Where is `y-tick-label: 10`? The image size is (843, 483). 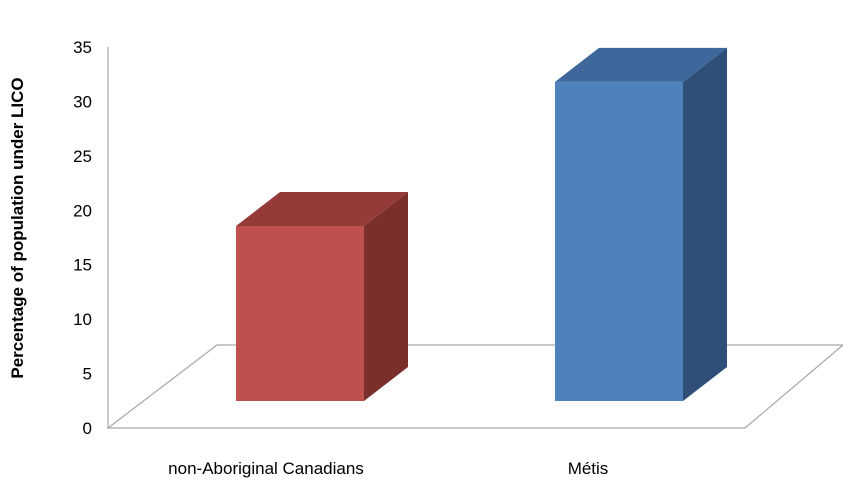
y-tick-label: 10 is located at coordinates (82, 319).